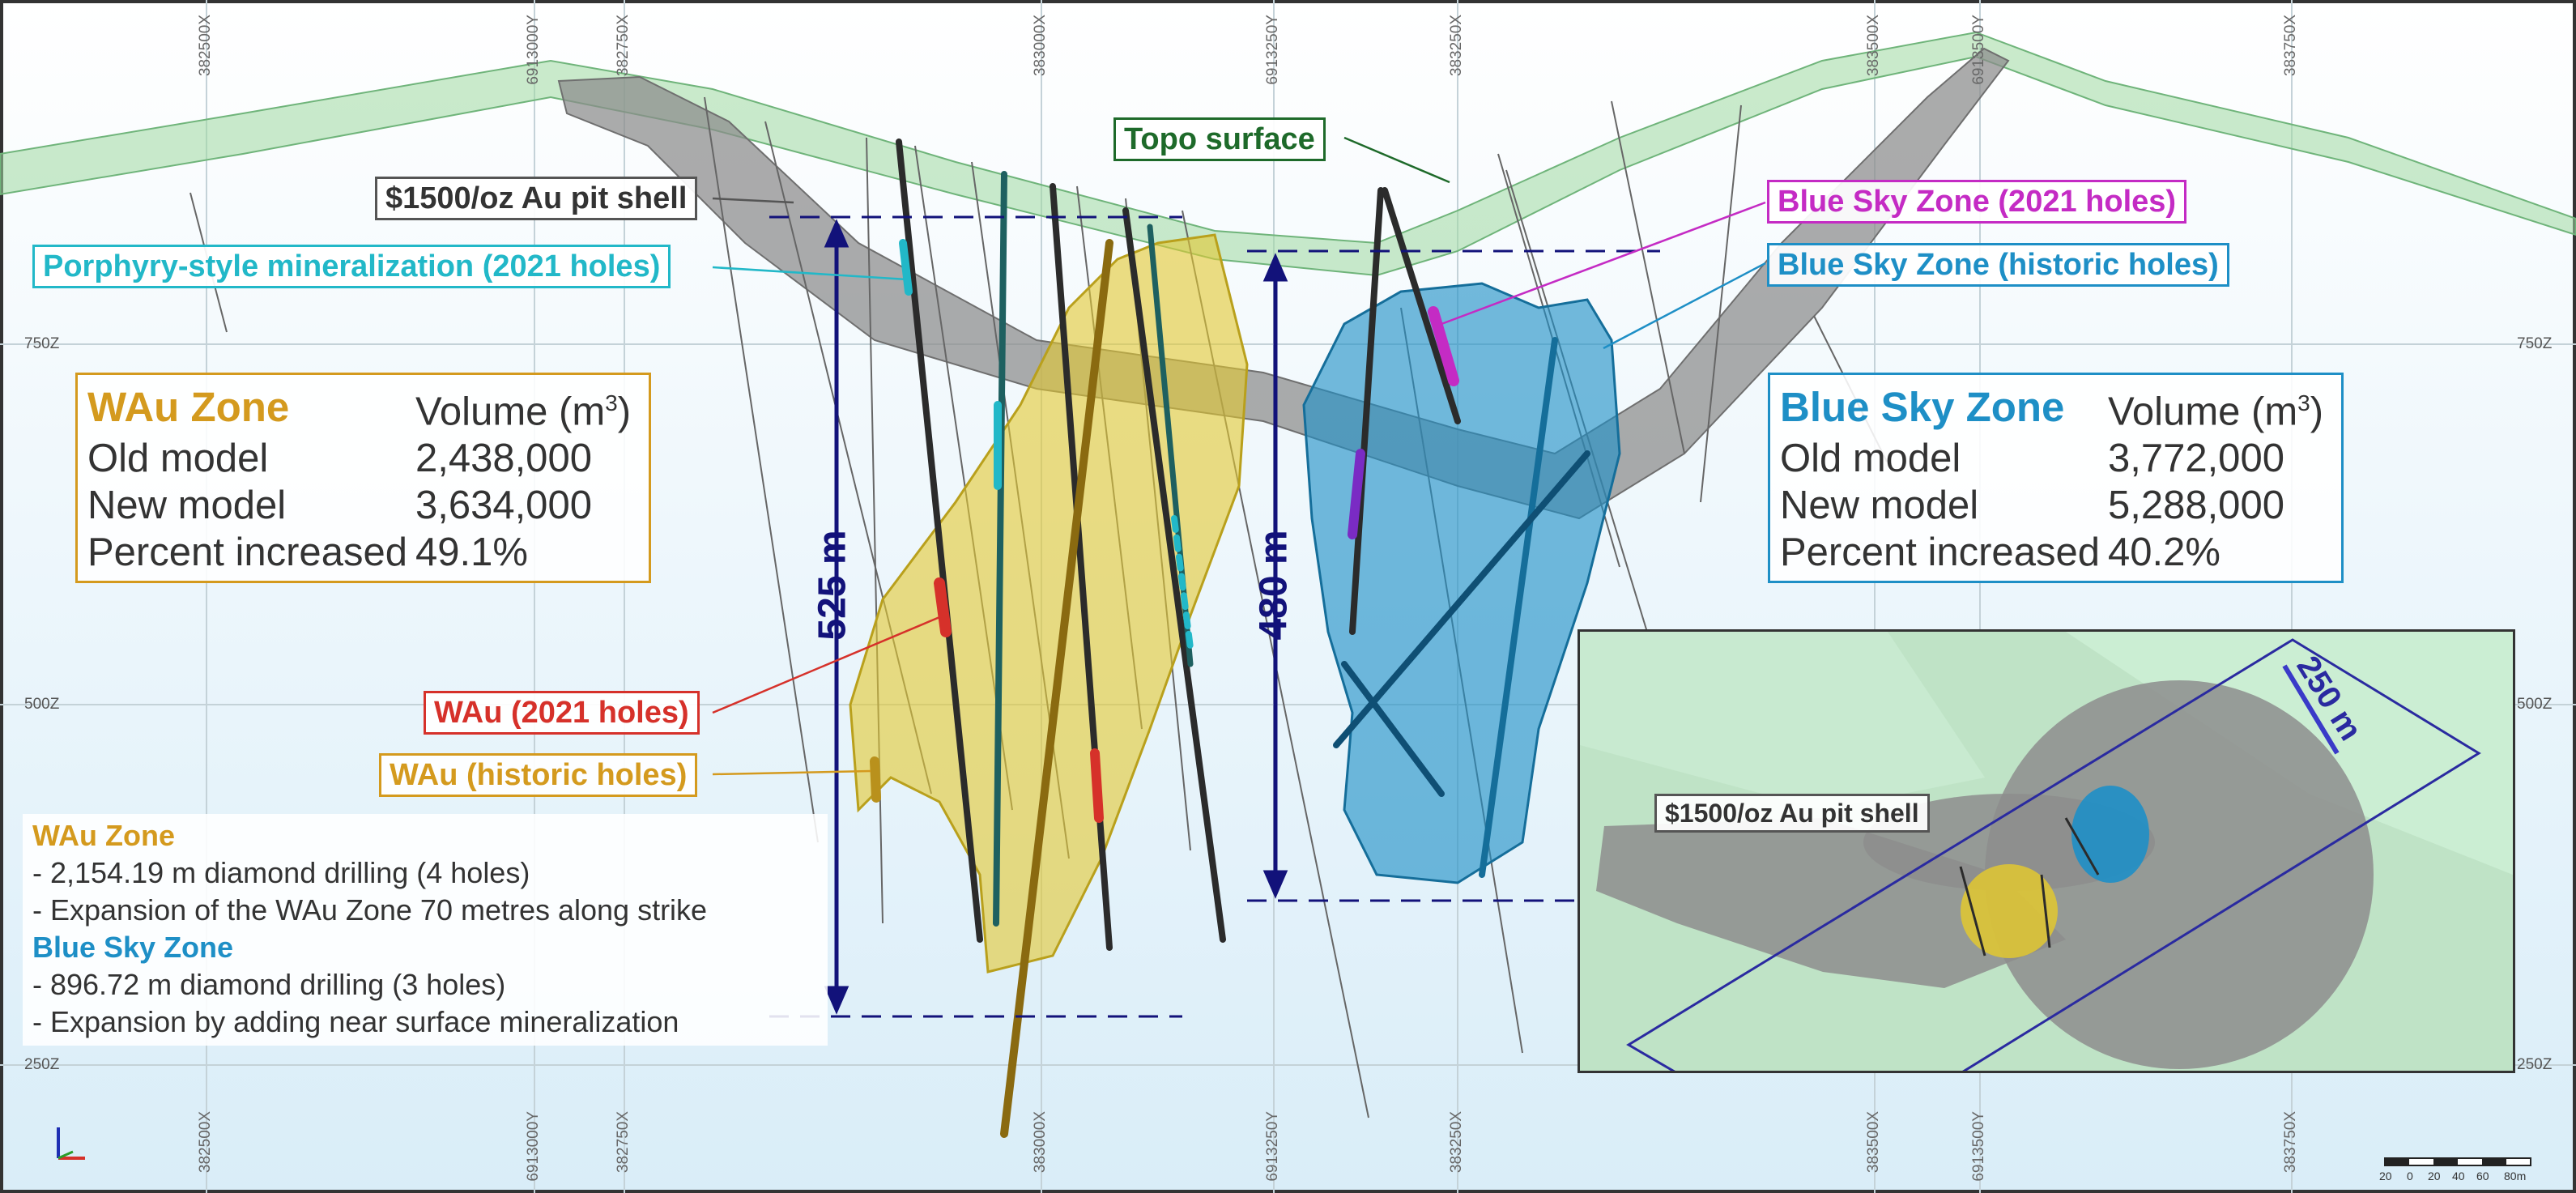 This screenshot has width=2576, height=1193. I want to click on grid-label-bottom: 382750X, so click(623, 1143).